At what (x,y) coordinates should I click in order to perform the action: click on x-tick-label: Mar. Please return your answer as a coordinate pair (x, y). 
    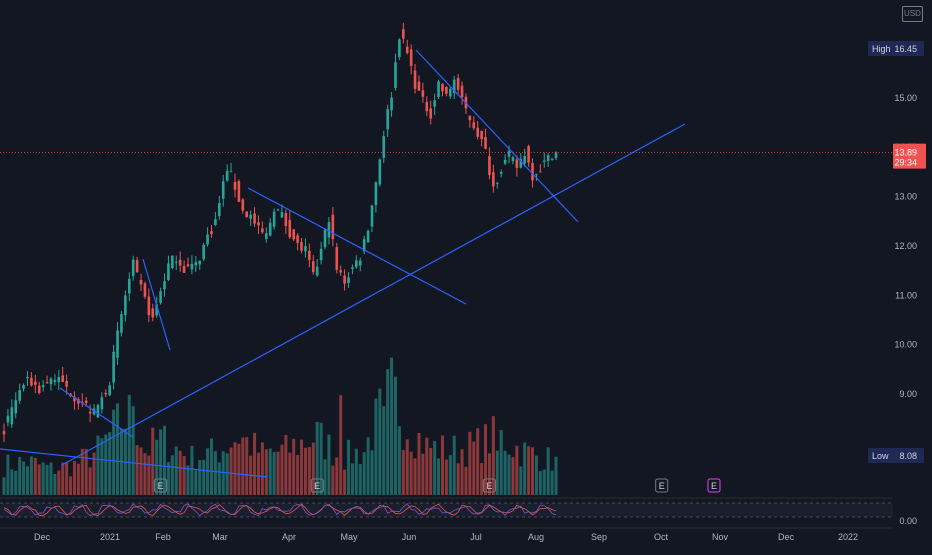
    Looking at the image, I should click on (220, 537).